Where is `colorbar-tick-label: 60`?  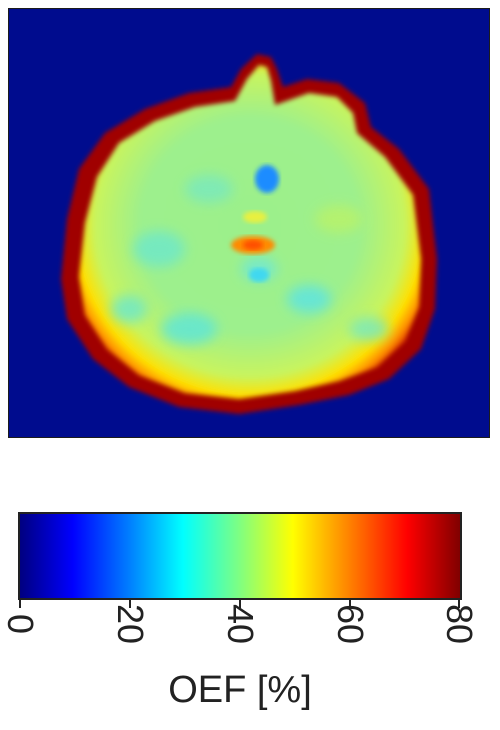 colorbar-tick-label: 60 is located at coordinates (350, 624).